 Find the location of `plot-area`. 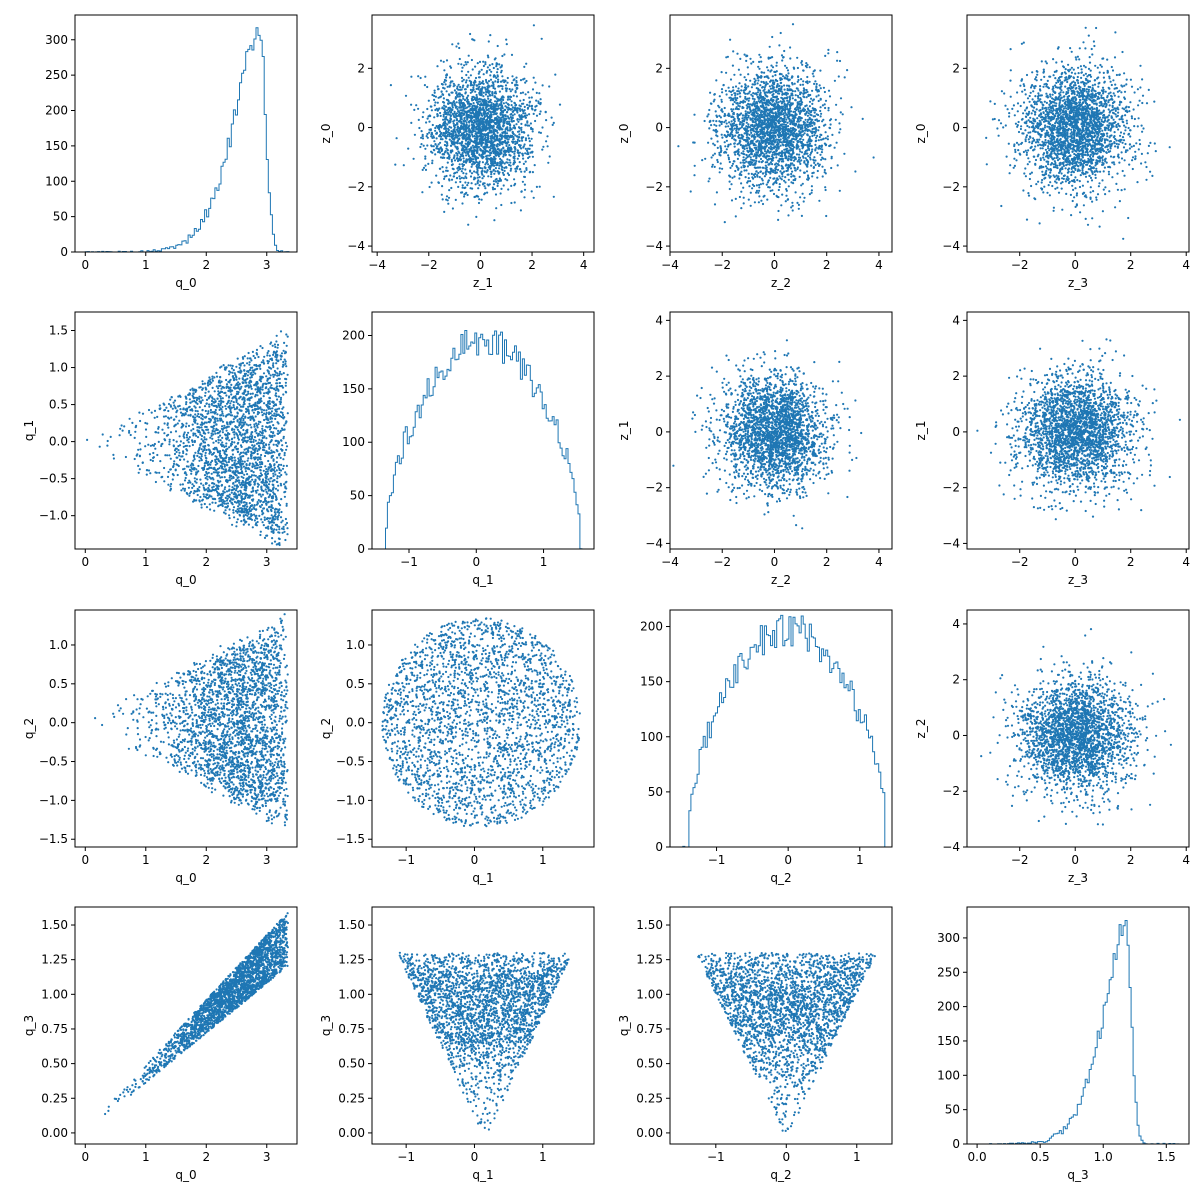

plot-area is located at coordinates (475, 120).